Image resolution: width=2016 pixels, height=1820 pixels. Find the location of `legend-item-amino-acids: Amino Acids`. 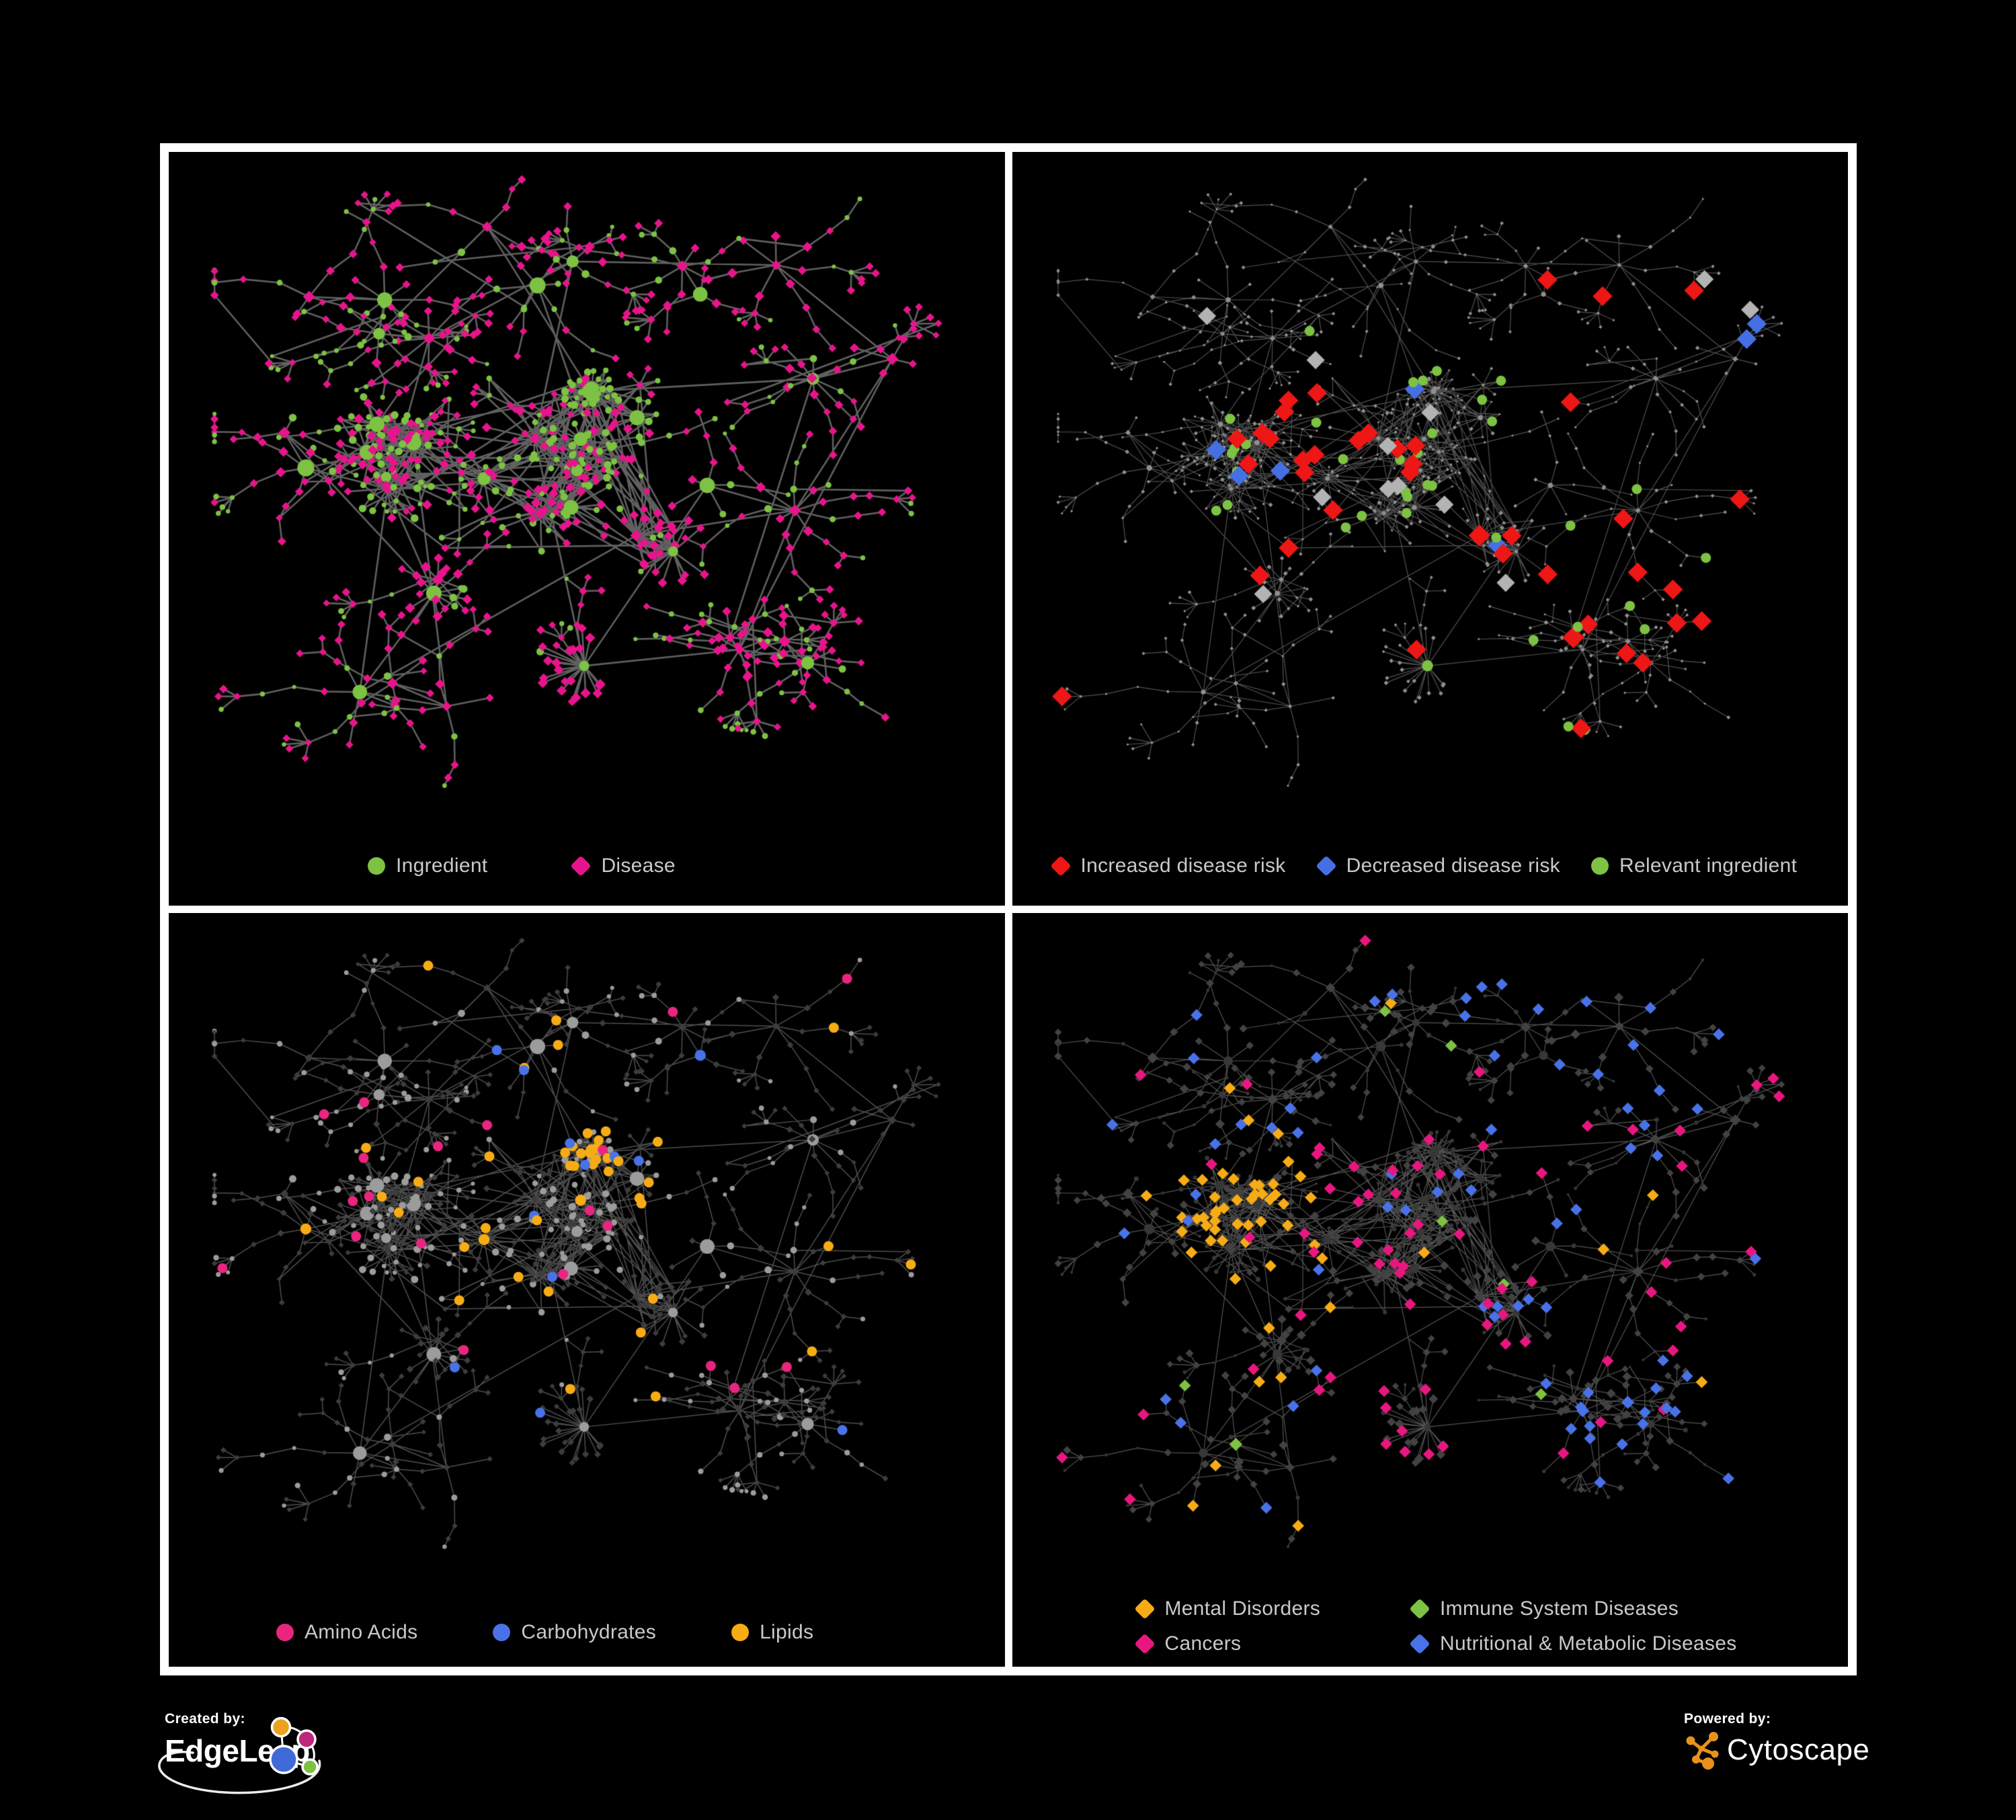

legend-item-amino-acids: Amino Acids is located at coordinates (346, 1632).